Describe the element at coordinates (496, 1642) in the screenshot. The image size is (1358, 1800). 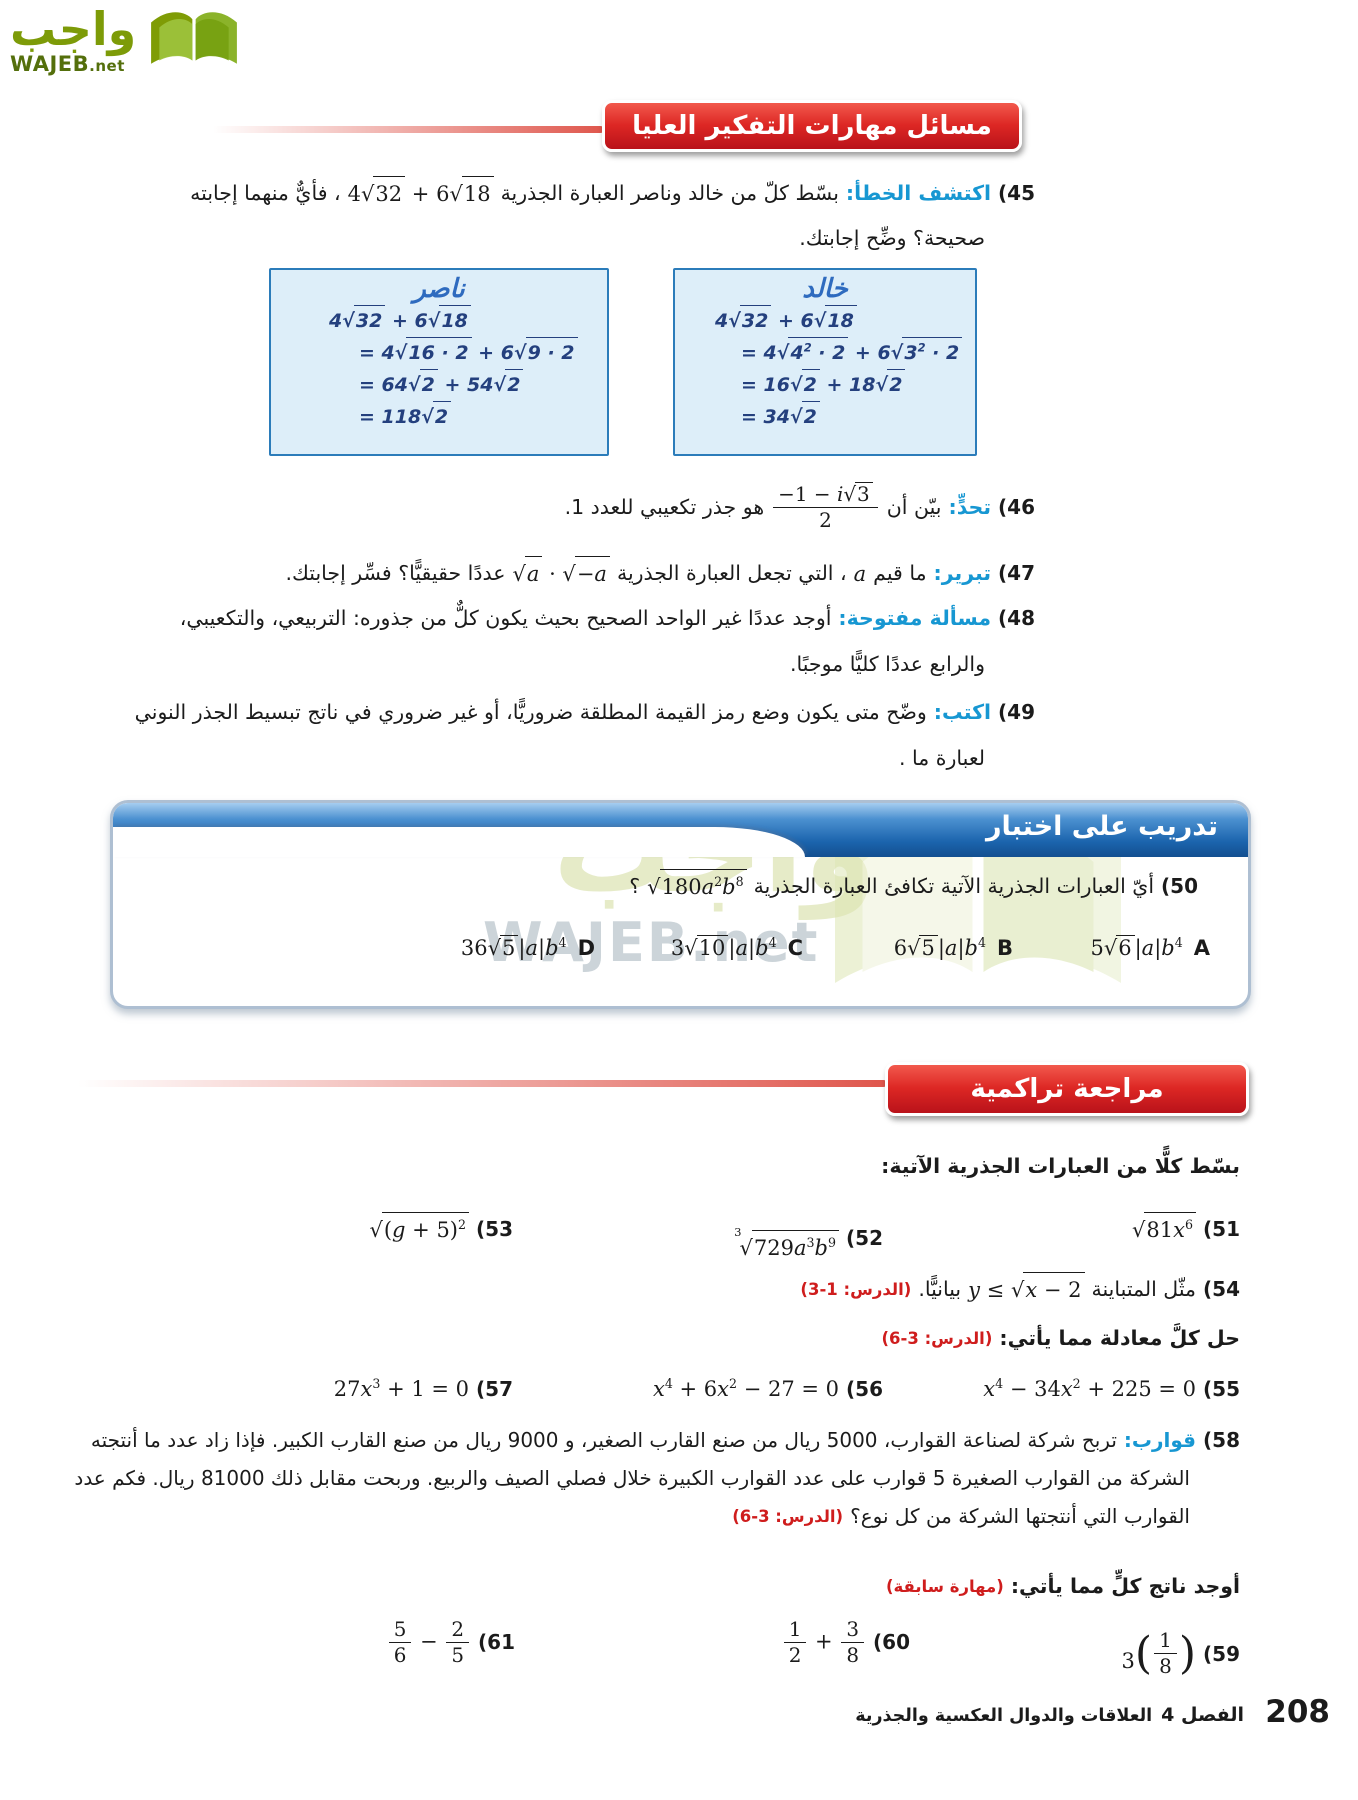
I see `question-number: (61` at that location.